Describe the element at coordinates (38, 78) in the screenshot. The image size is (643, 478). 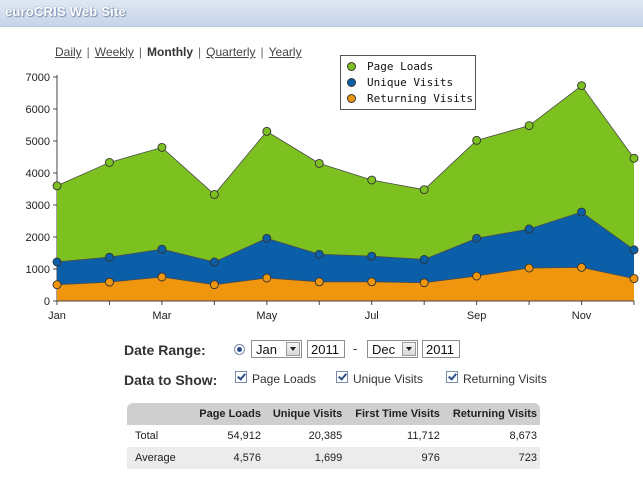
I see `y-tick-label: 7000` at that location.